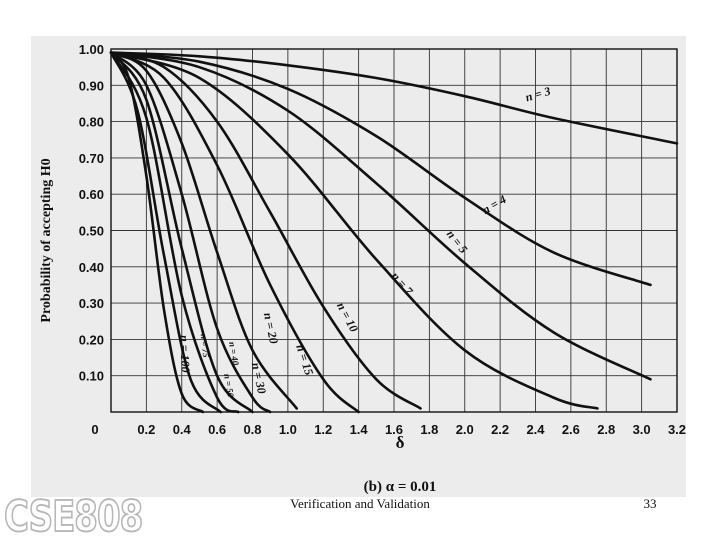 The height and width of the screenshot is (542, 720). What do you see at coordinates (323, 429) in the screenshot?
I see `x-tick-label: 1.2` at bounding box center [323, 429].